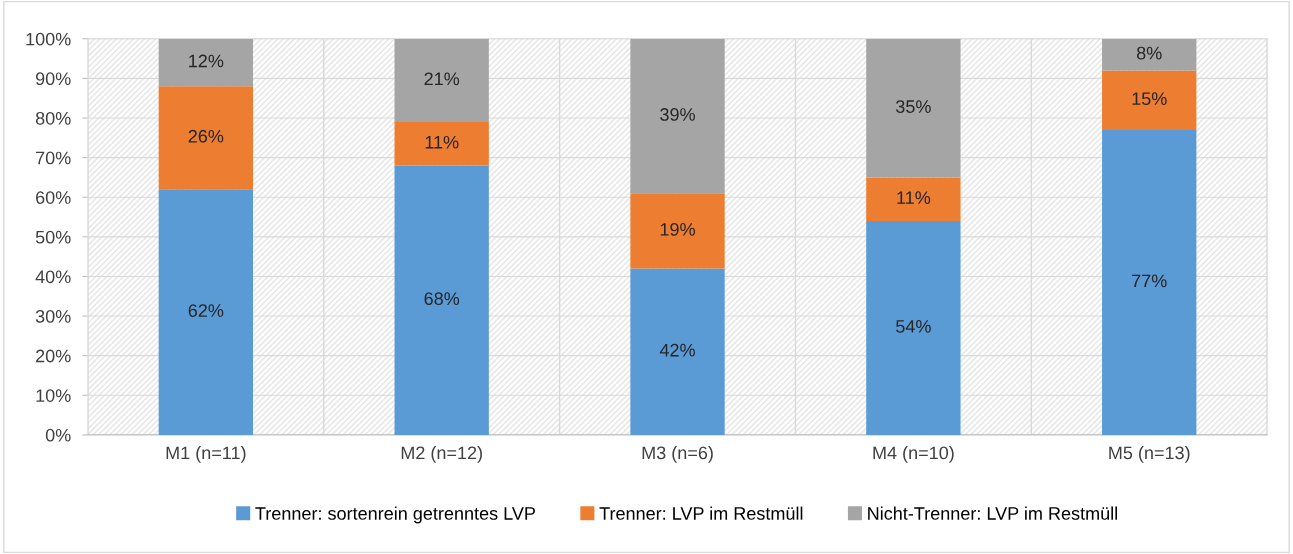  What do you see at coordinates (395, 515) in the screenshot?
I see `legend-label: Trenner: sortenrein getrenntes LVP` at bounding box center [395, 515].